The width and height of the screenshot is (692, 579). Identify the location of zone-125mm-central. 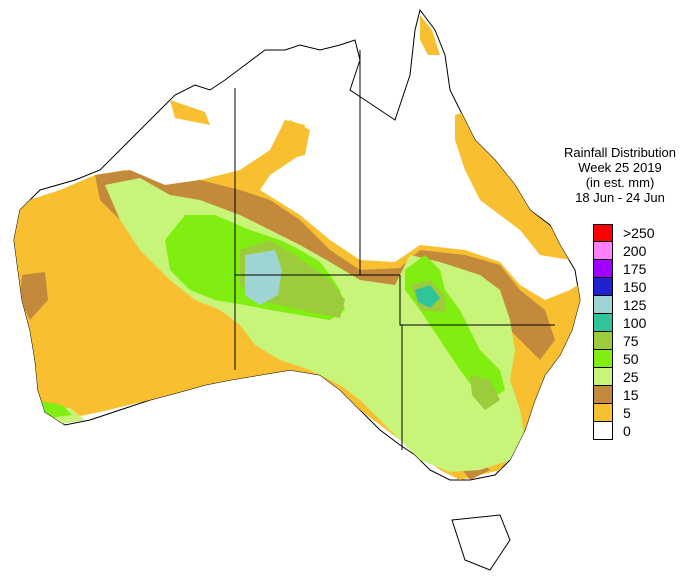
(263, 277).